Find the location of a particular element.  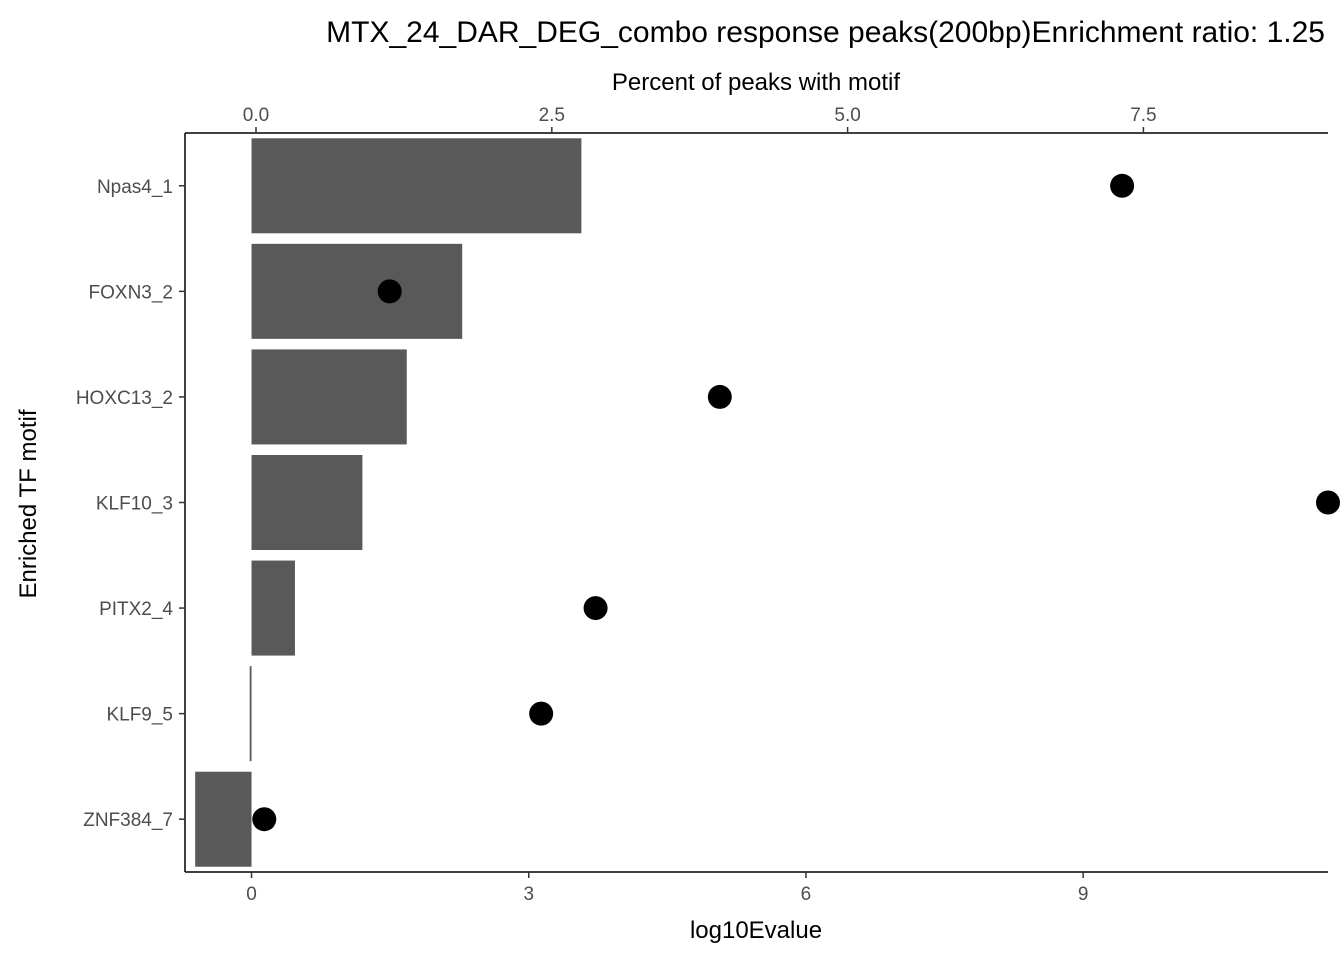

category-label: KLF10_3 is located at coordinates (134, 504).